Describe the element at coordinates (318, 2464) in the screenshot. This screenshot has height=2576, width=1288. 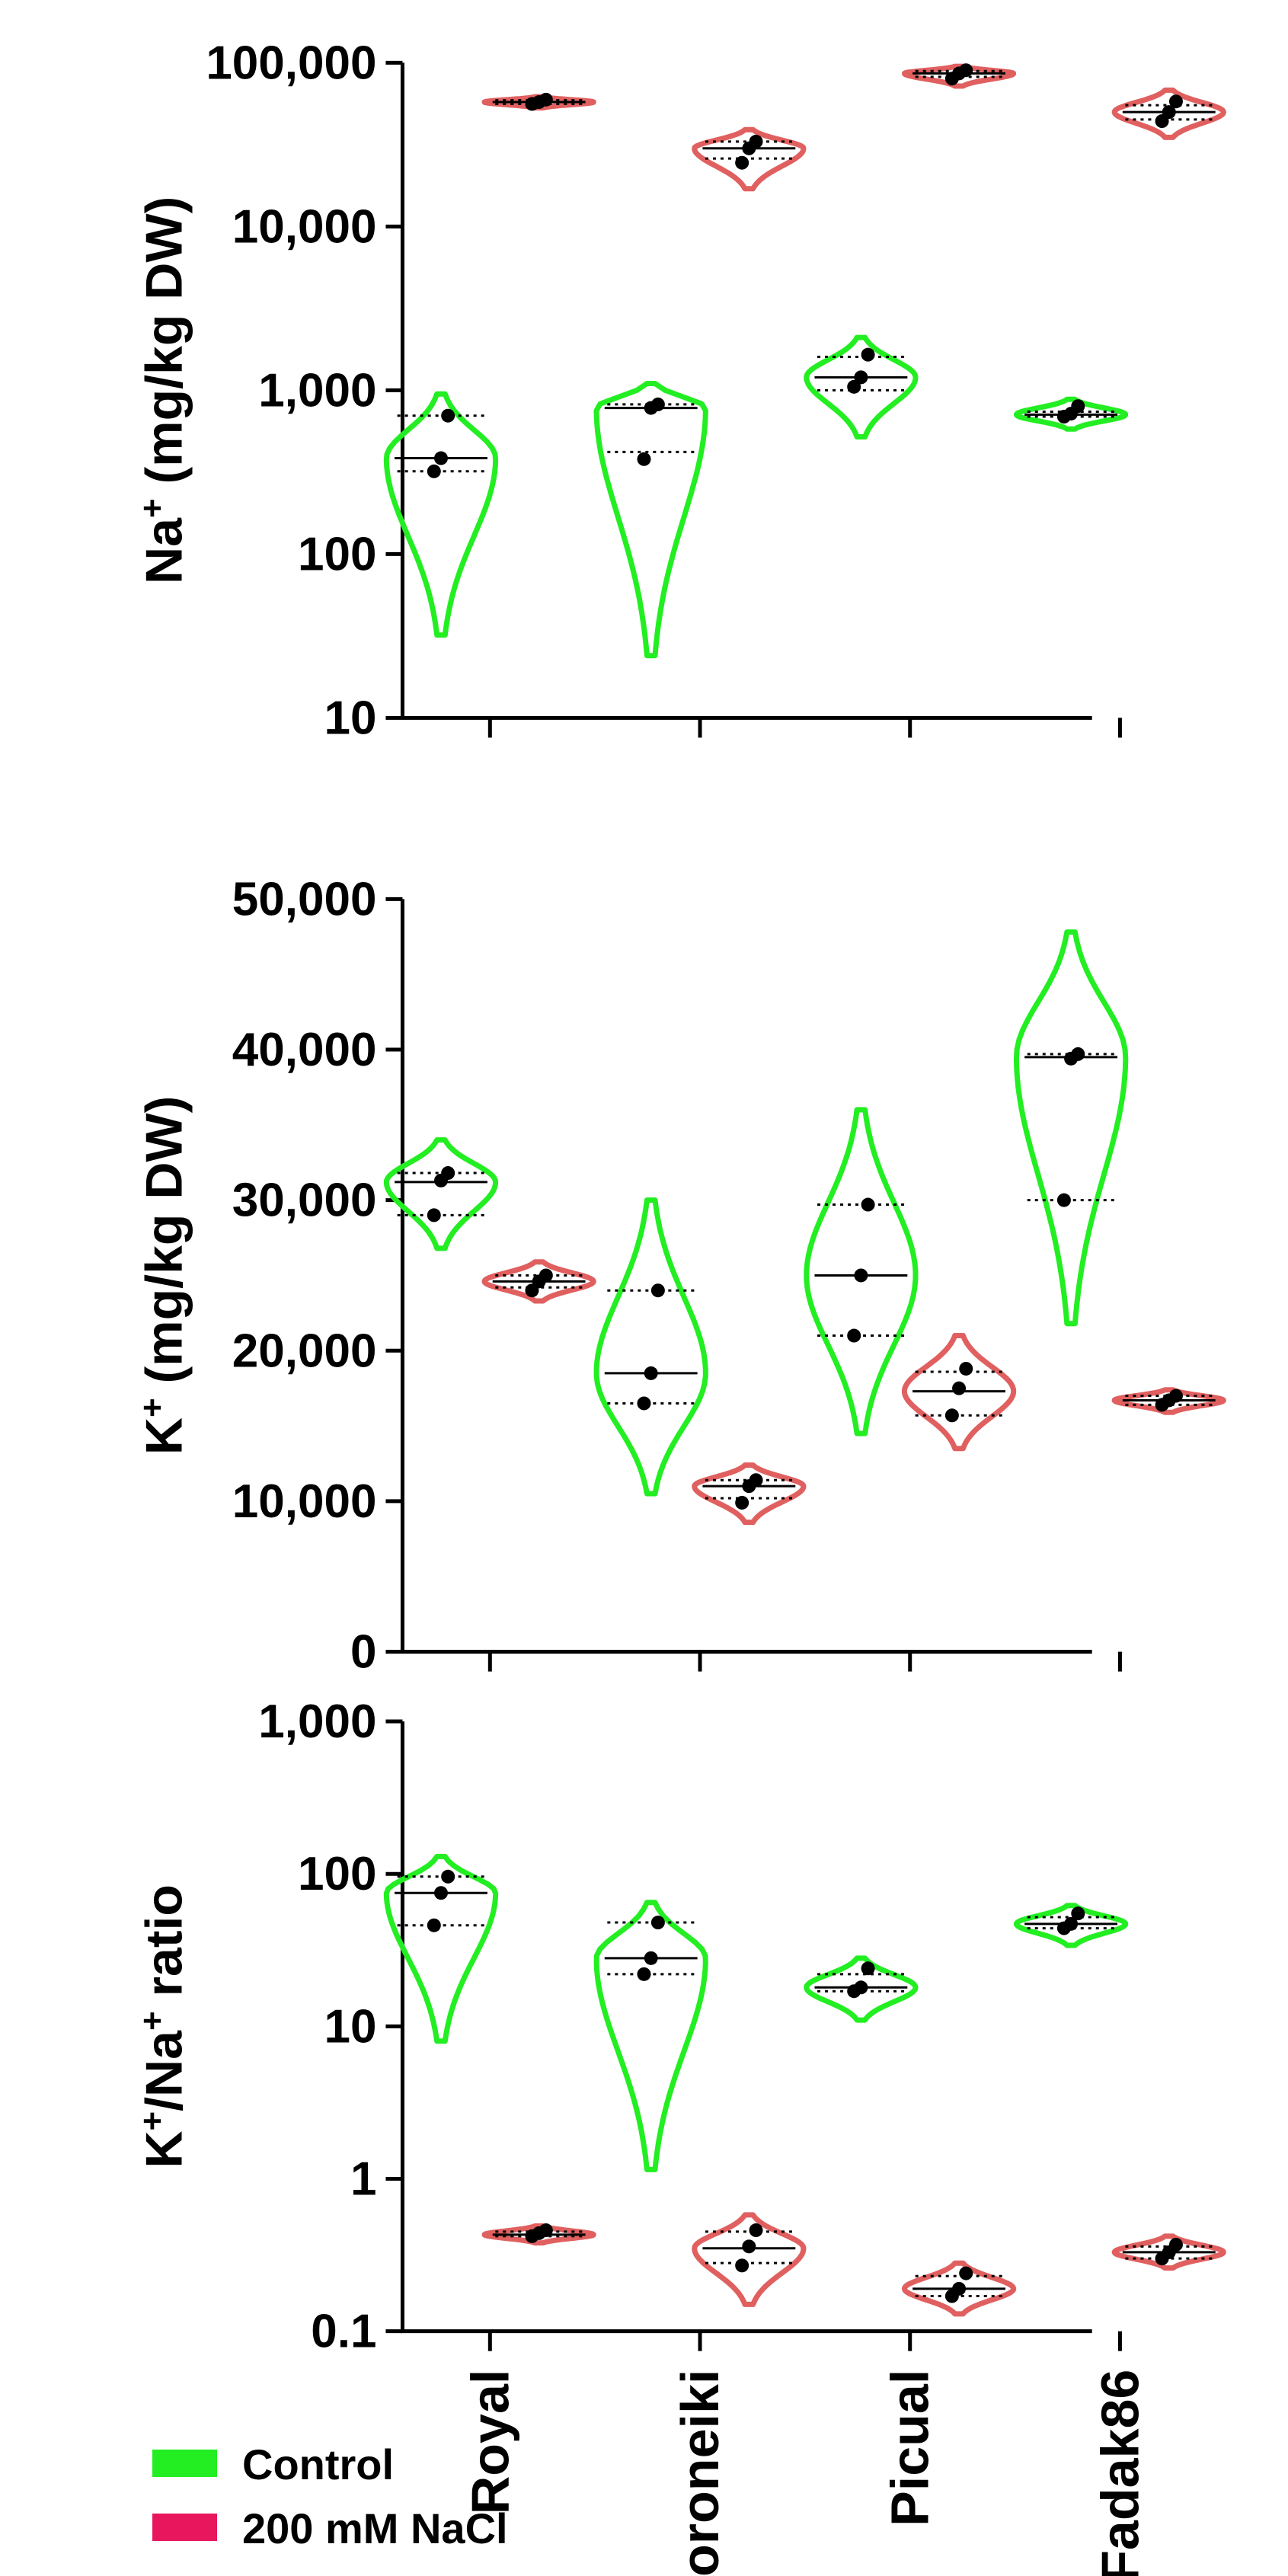
I see `legend-label-control: Control` at that location.